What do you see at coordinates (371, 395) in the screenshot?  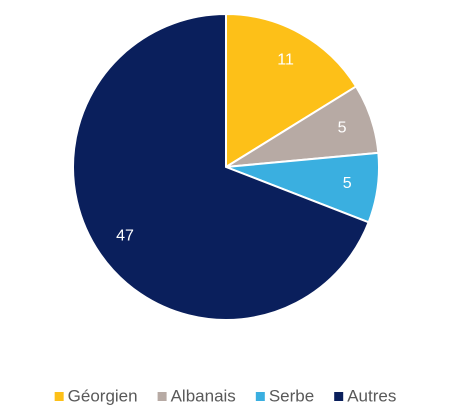 I see `legend-label: Autres` at bounding box center [371, 395].